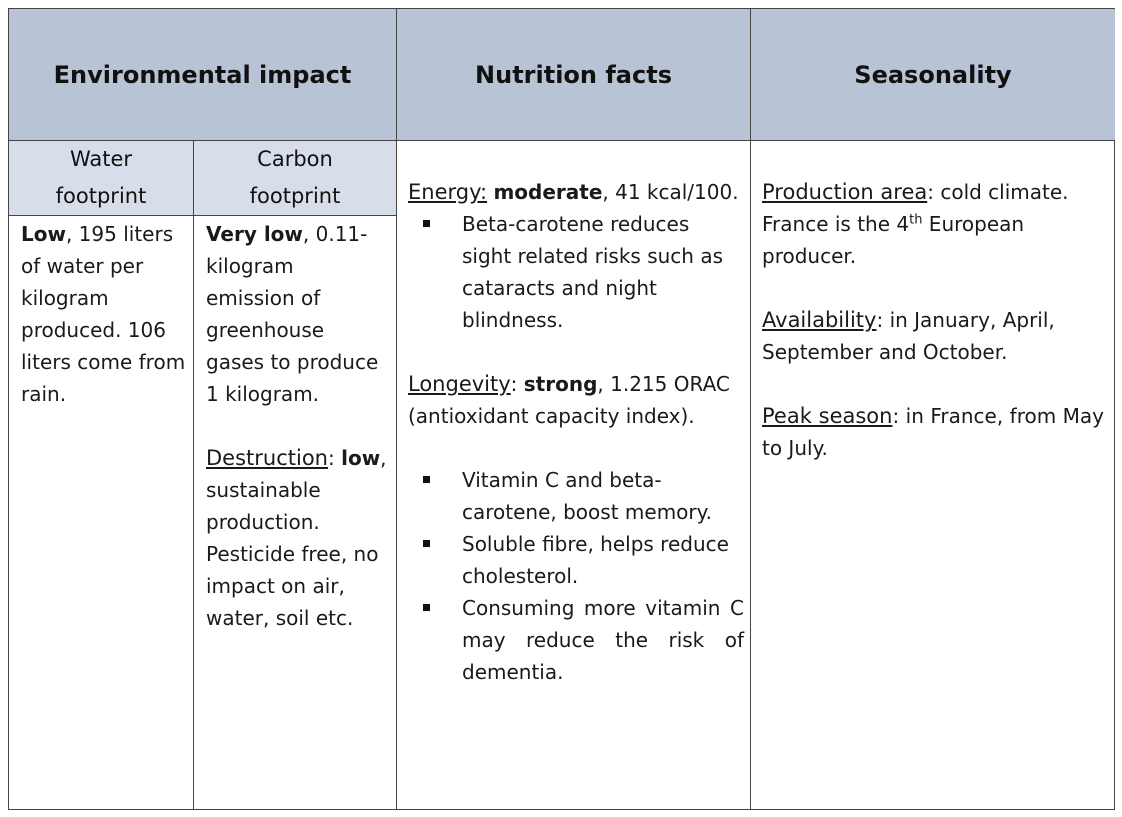 The height and width of the screenshot is (817, 1122). Describe the element at coordinates (561, 140) in the screenshot. I see `header-divider` at that location.